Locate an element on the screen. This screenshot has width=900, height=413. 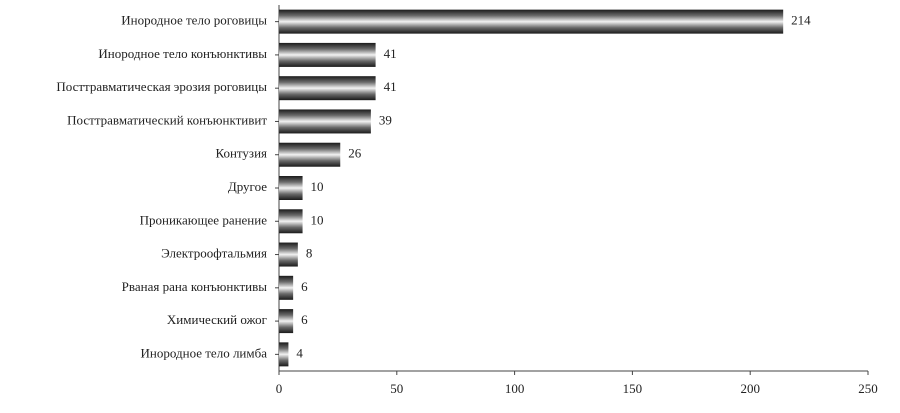
value-label: 4 is located at coordinates (299, 352).